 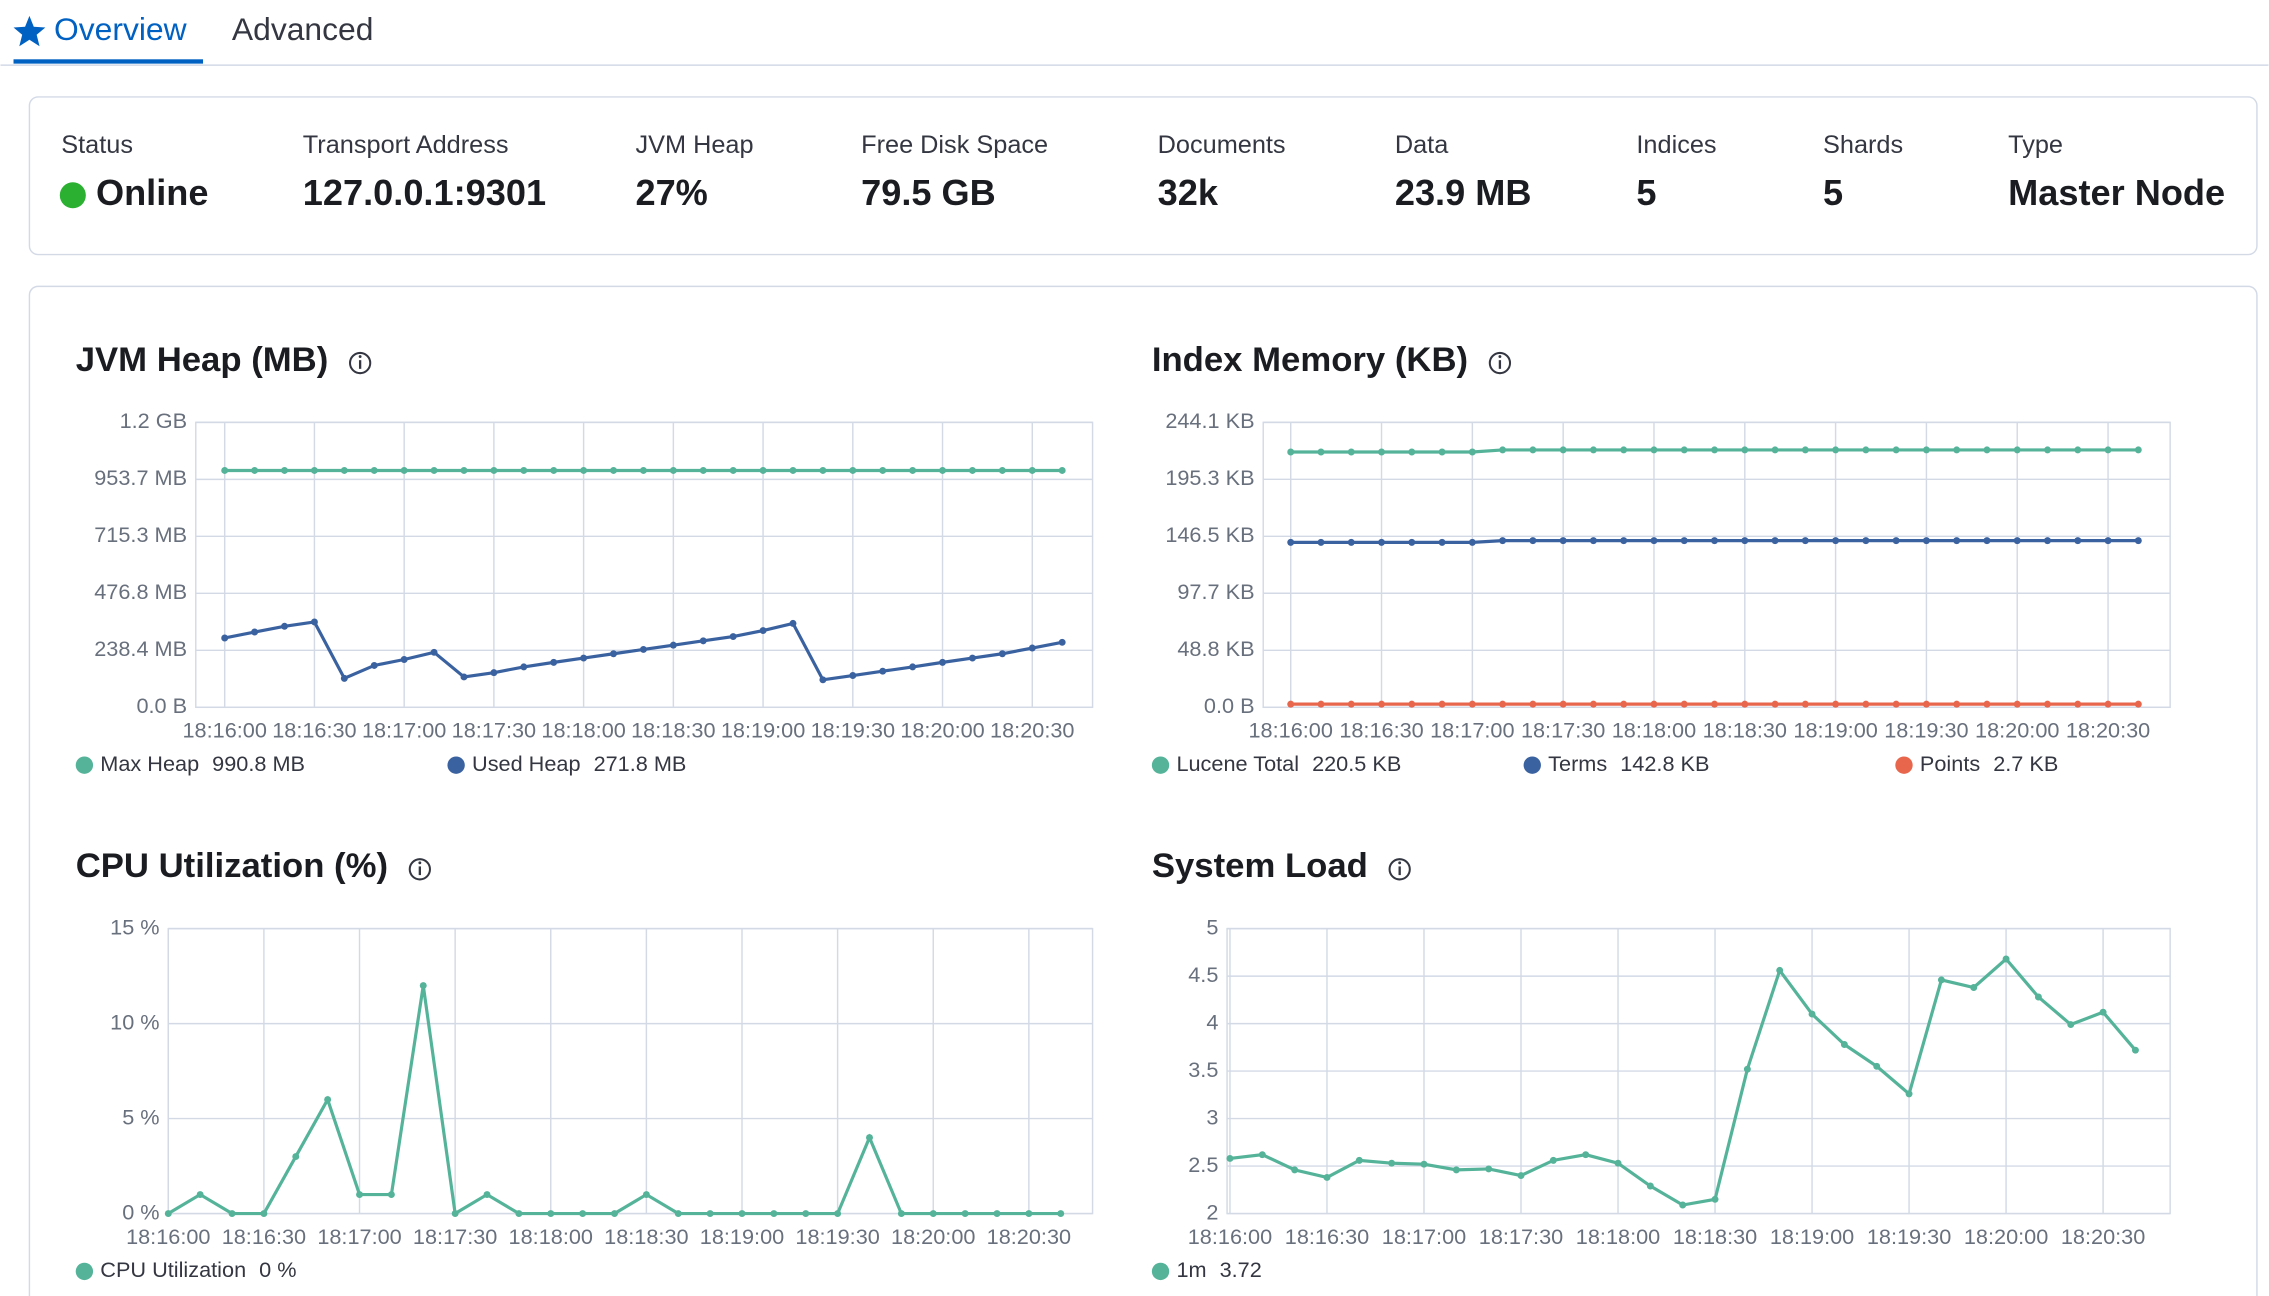 I want to click on tab-overview: Overview, so click(x=121, y=29).